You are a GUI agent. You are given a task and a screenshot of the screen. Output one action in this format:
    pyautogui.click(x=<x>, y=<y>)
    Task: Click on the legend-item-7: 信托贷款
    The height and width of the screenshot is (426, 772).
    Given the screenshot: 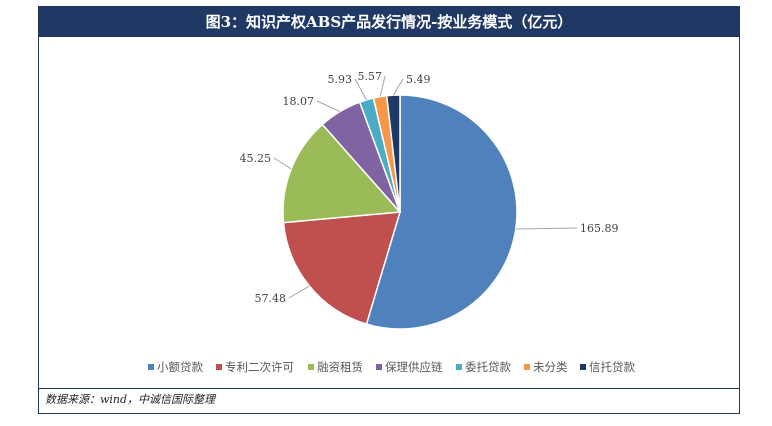 What is the action you would take?
    pyautogui.click(x=607, y=367)
    